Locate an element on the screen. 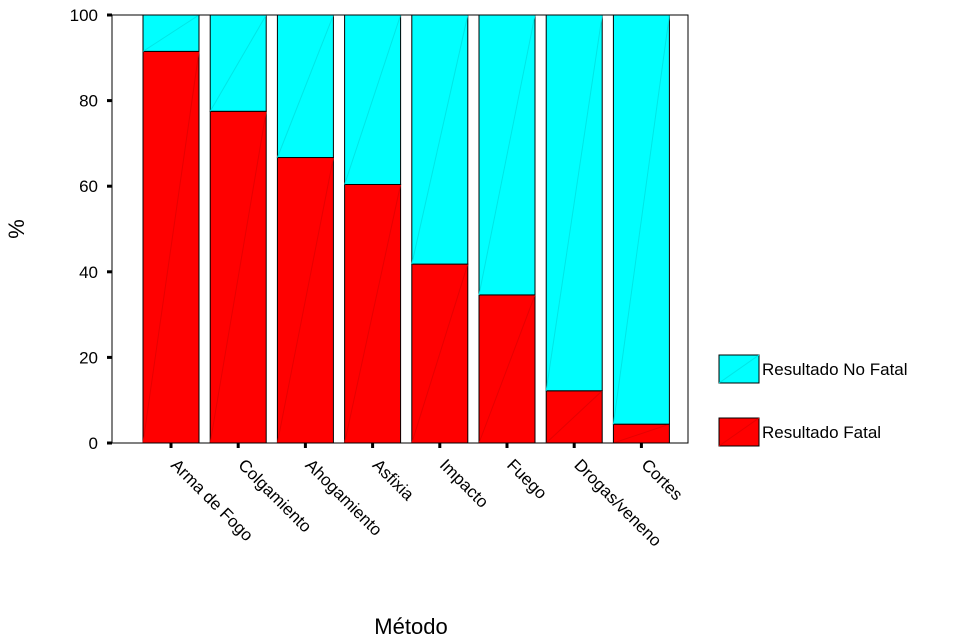  y-tick-label: 60 is located at coordinates (88, 186).